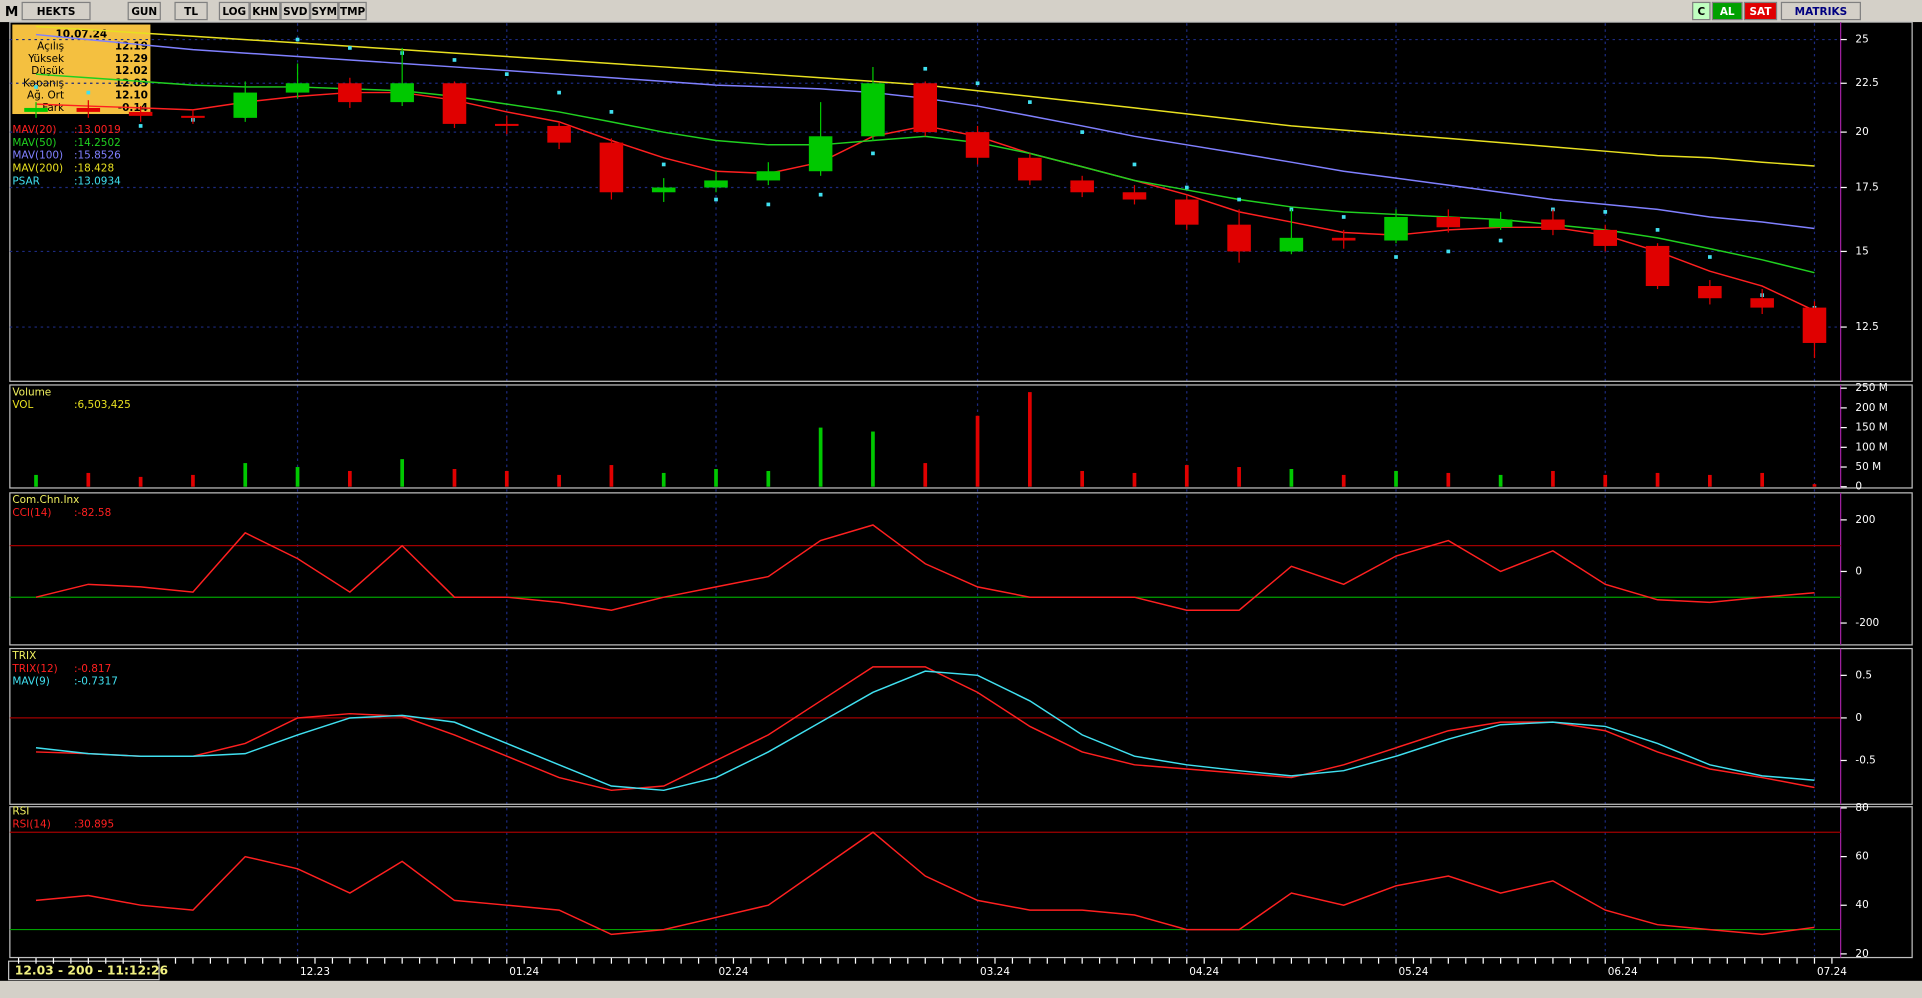  Describe the element at coordinates (46, 59) in the screenshot. I see `info-label: Yüksek` at that location.